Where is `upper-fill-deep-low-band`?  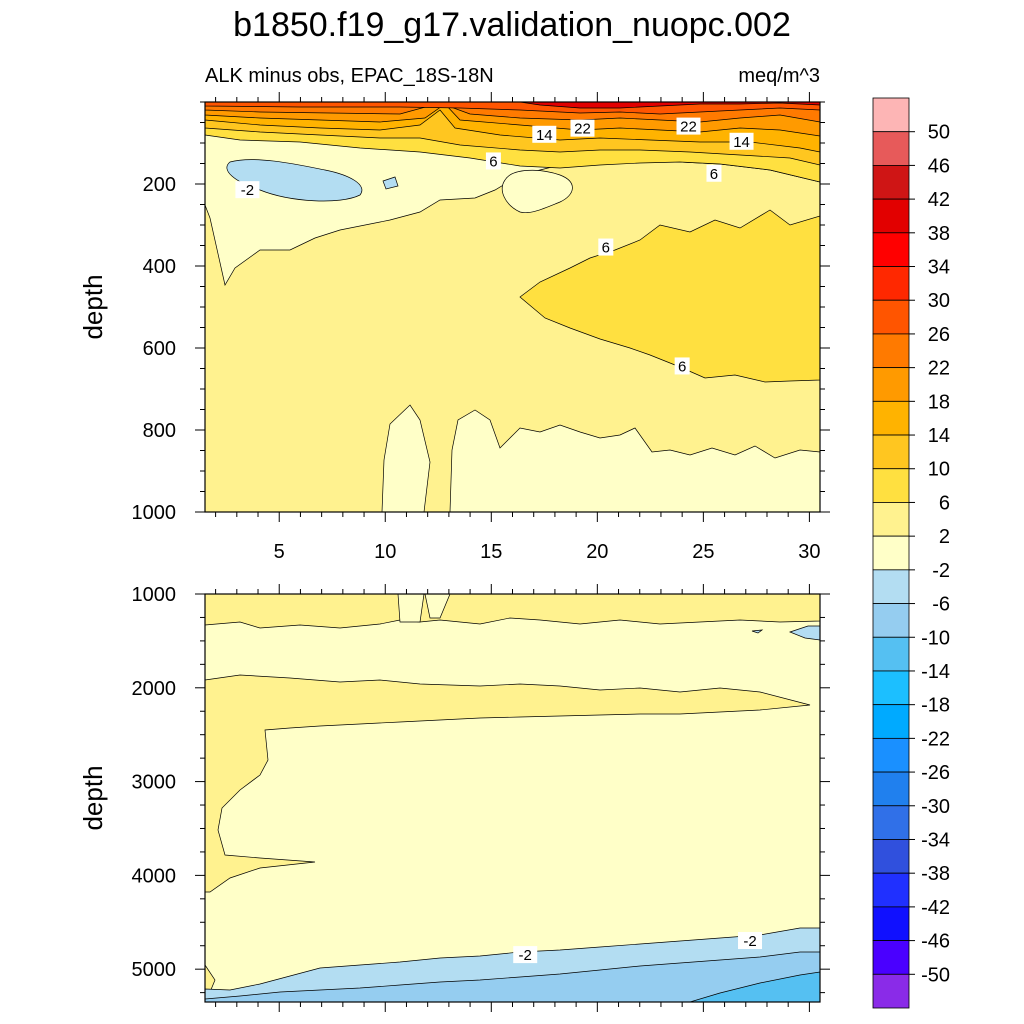 upper-fill-deep-low-band is located at coordinates (600, 458).